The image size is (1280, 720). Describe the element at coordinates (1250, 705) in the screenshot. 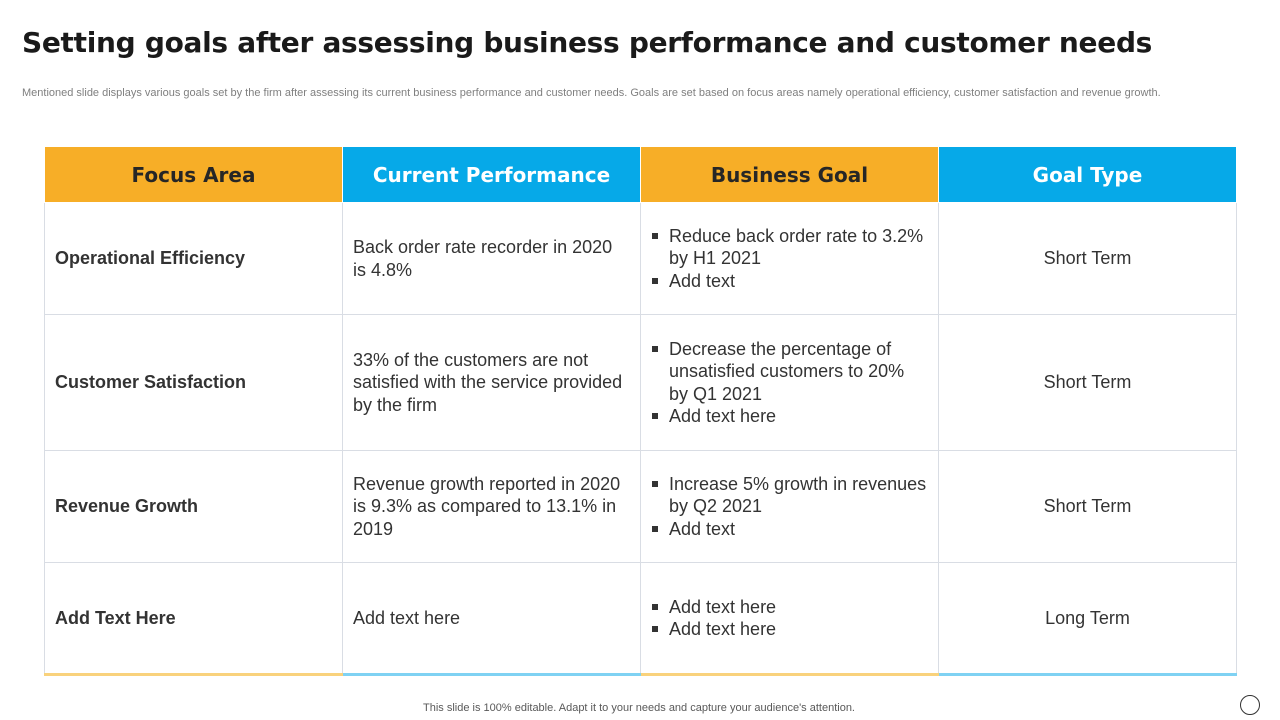

I see `circle-icon` at that location.